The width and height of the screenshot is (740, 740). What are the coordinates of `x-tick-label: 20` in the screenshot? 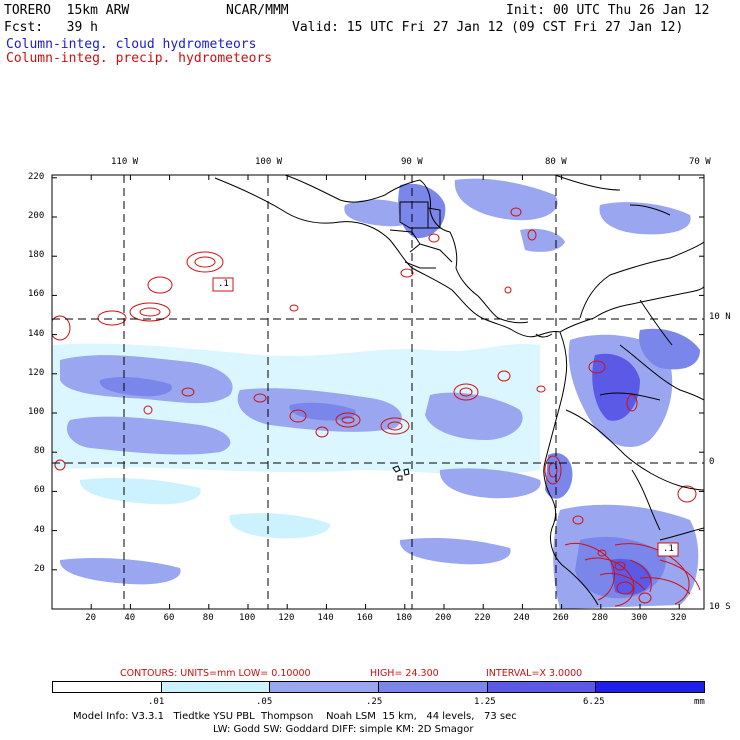 It's located at (91, 618).